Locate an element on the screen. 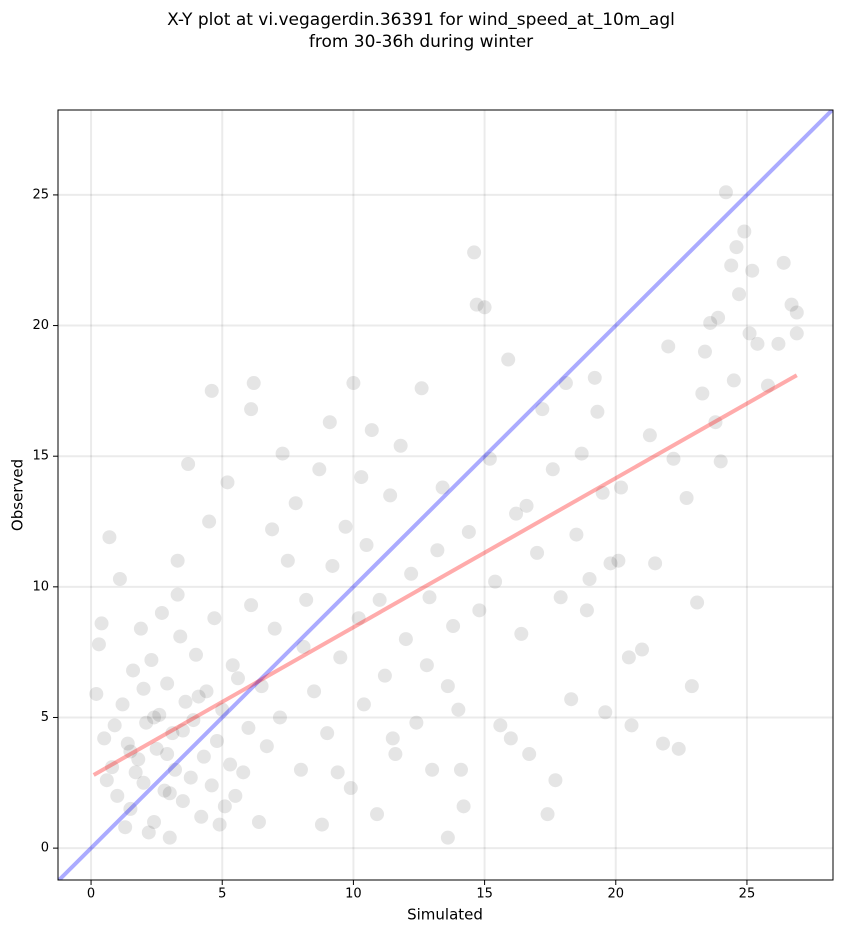  y-tick-label: 10 is located at coordinates (40, 586).